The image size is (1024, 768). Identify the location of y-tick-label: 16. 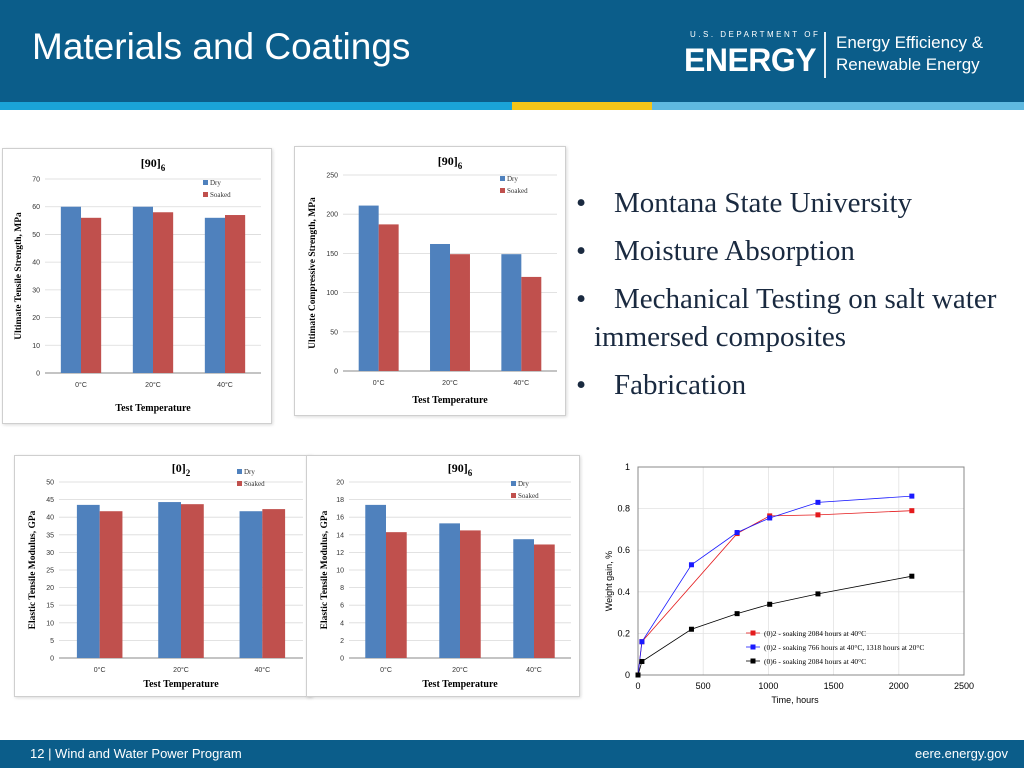
(340, 518).